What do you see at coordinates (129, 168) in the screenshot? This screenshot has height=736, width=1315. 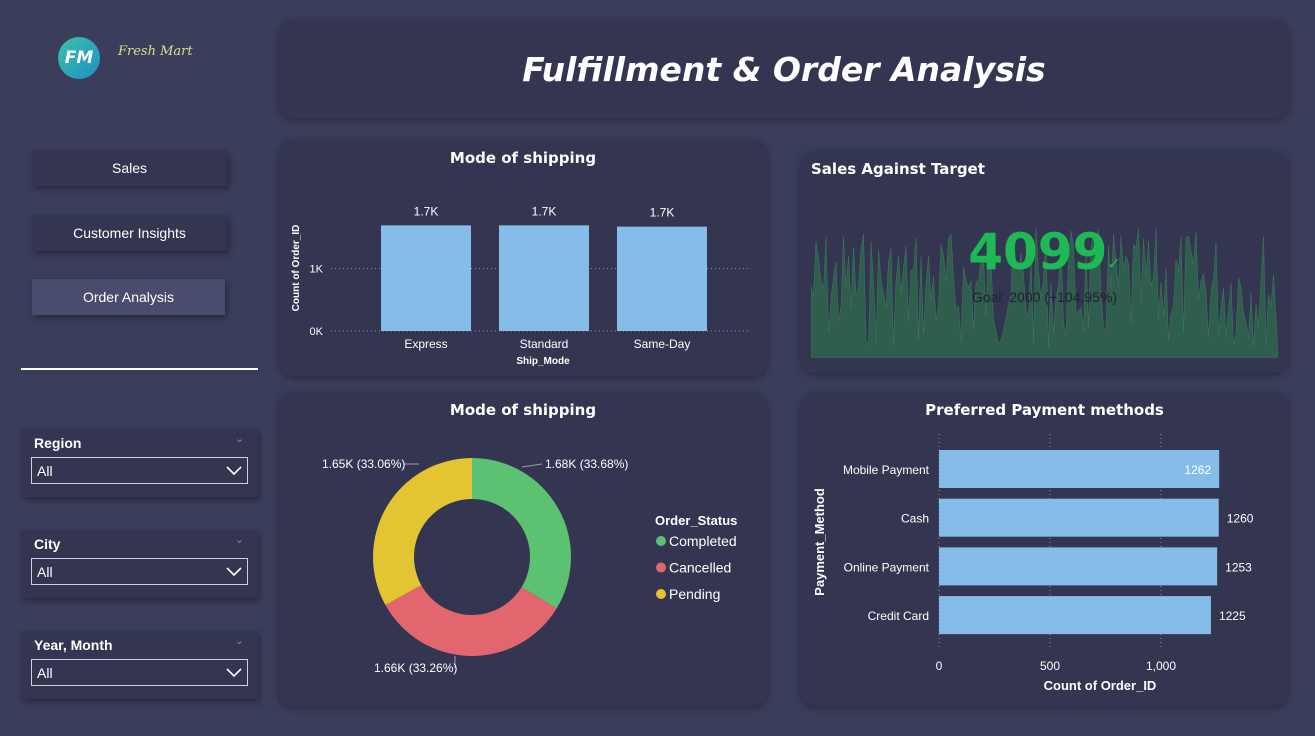 I see `nav-sales-button: Sales` at bounding box center [129, 168].